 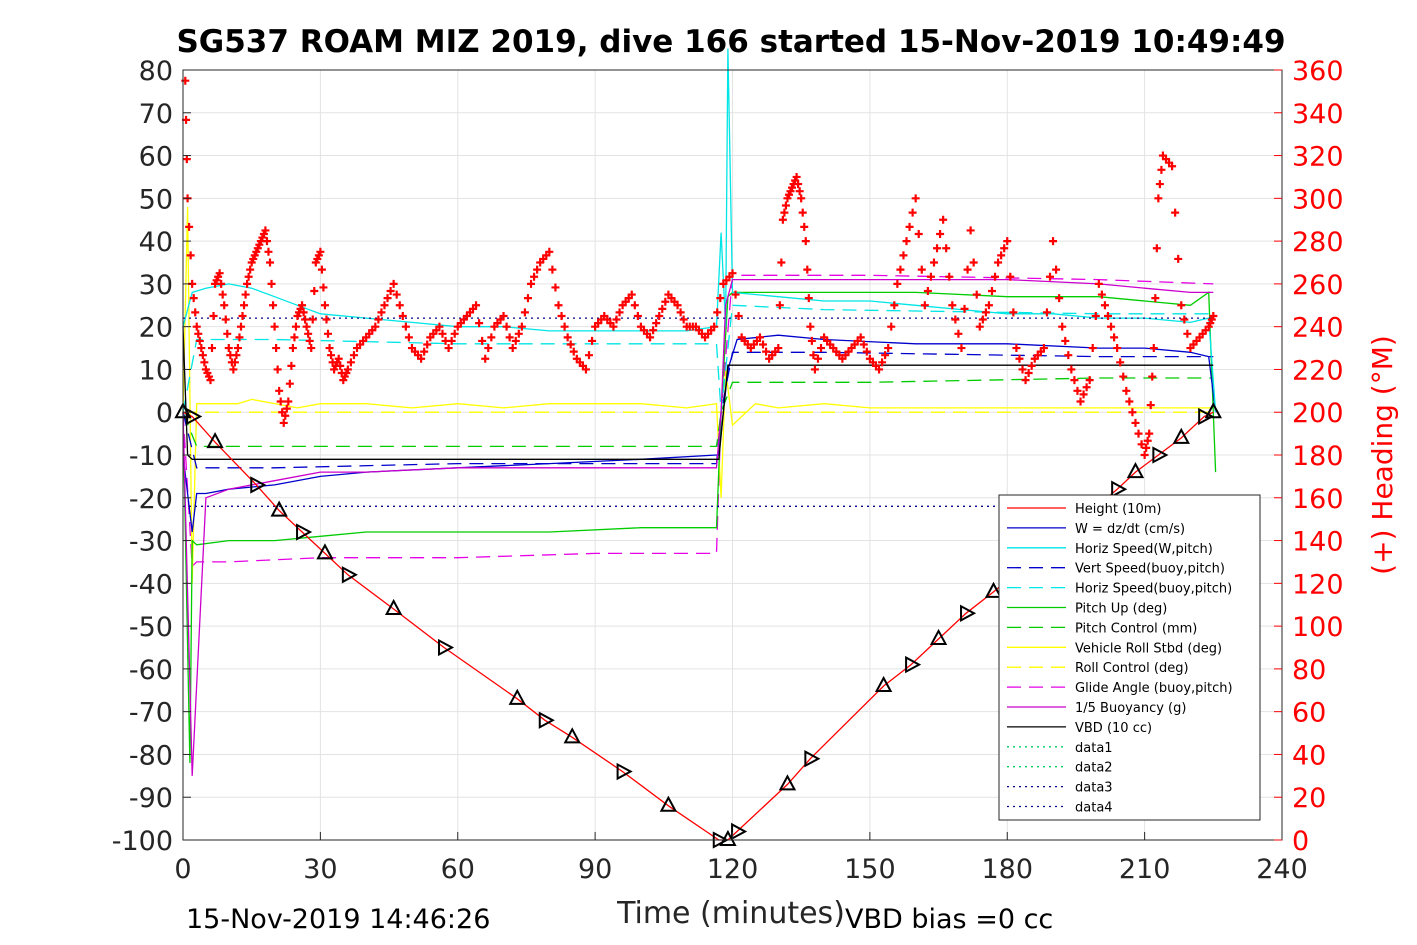 I want to click on y-tick-label: 40, so click(x=156, y=242).